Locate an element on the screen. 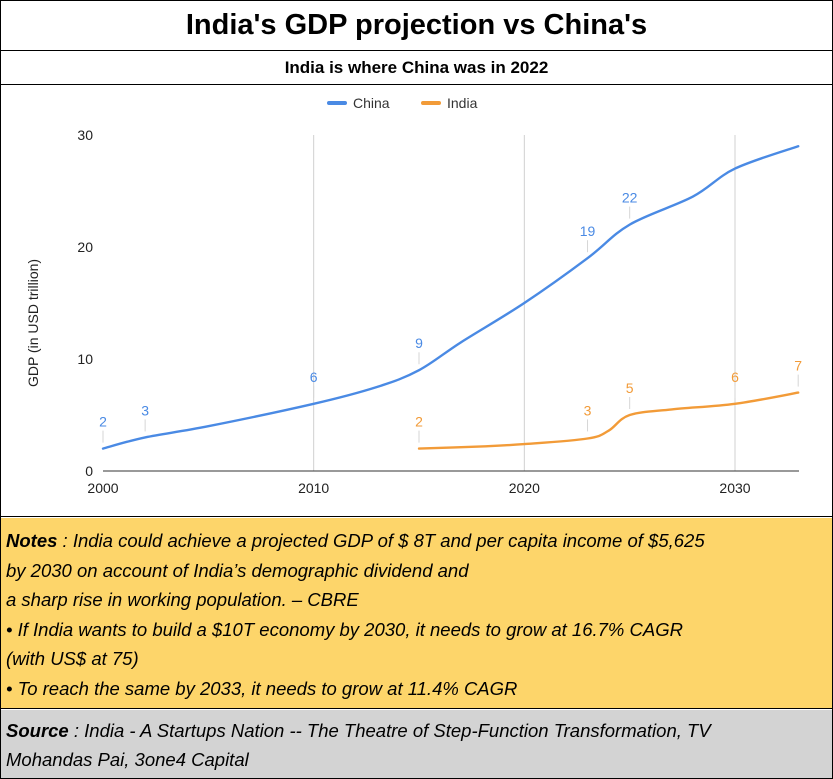  data-label-china: 19 is located at coordinates (588, 231).